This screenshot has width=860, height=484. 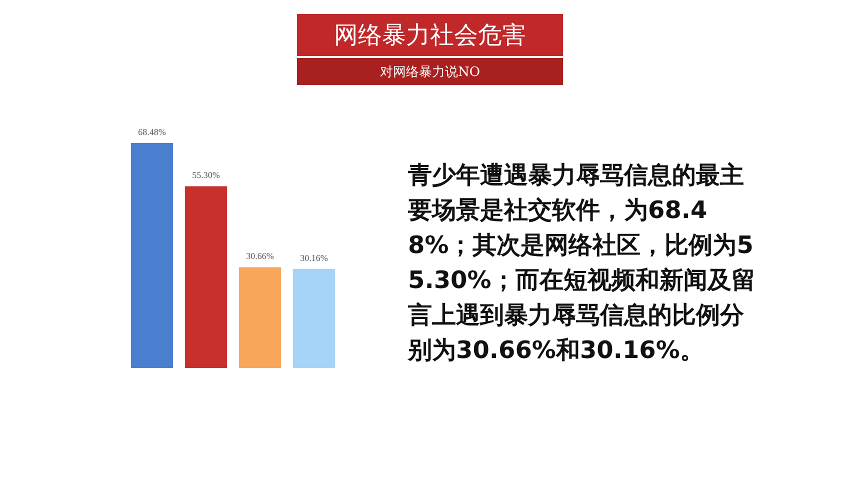 I want to click on data-label: 68.48%, so click(x=152, y=131).